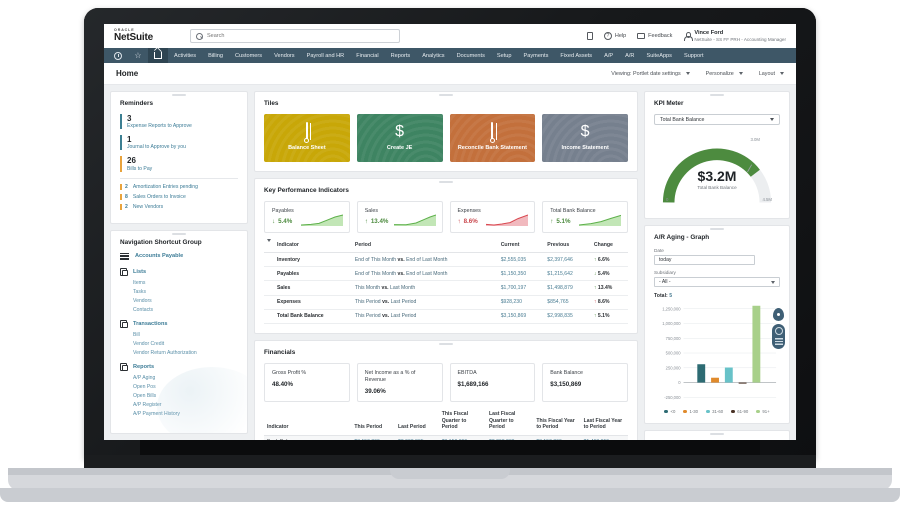  I want to click on fin-card-bank-balance: Bank Balance $3,150,869, so click(585, 382).